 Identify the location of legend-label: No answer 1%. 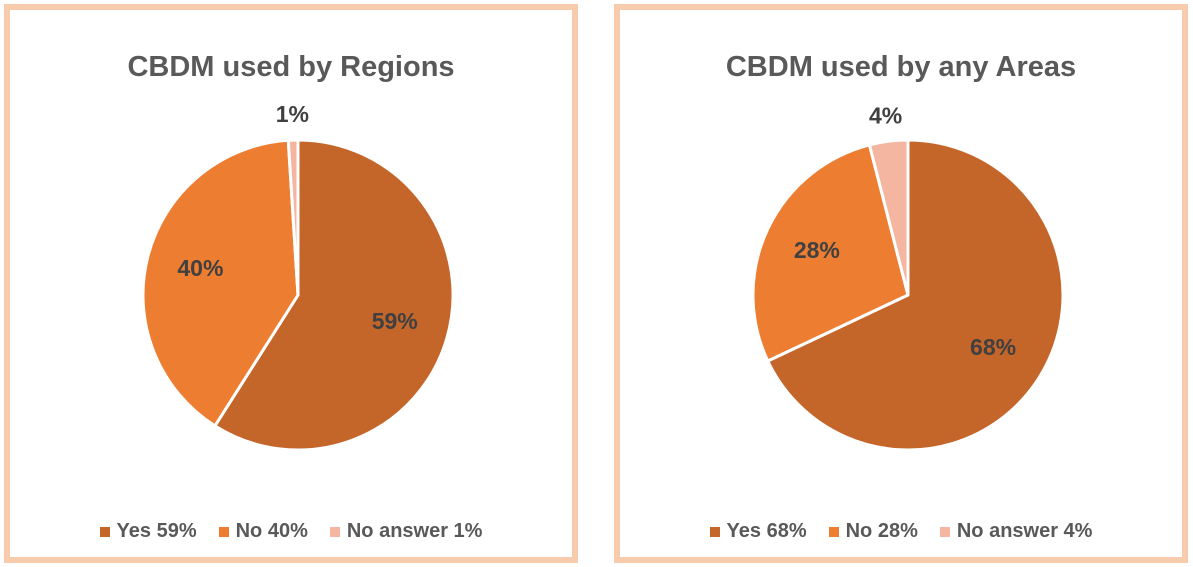
(414, 531).